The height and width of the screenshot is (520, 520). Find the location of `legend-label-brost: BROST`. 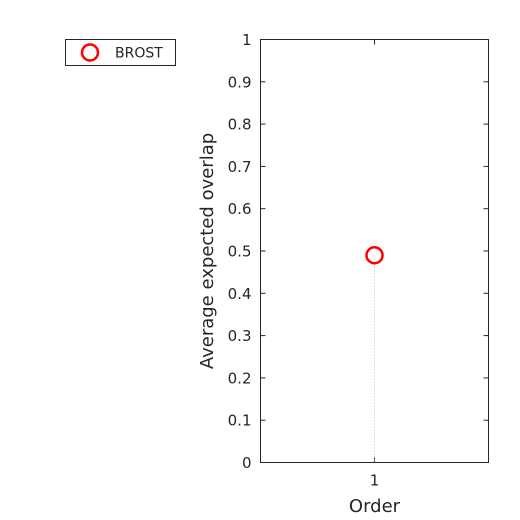

legend-label-brost: BROST is located at coordinates (139, 54).